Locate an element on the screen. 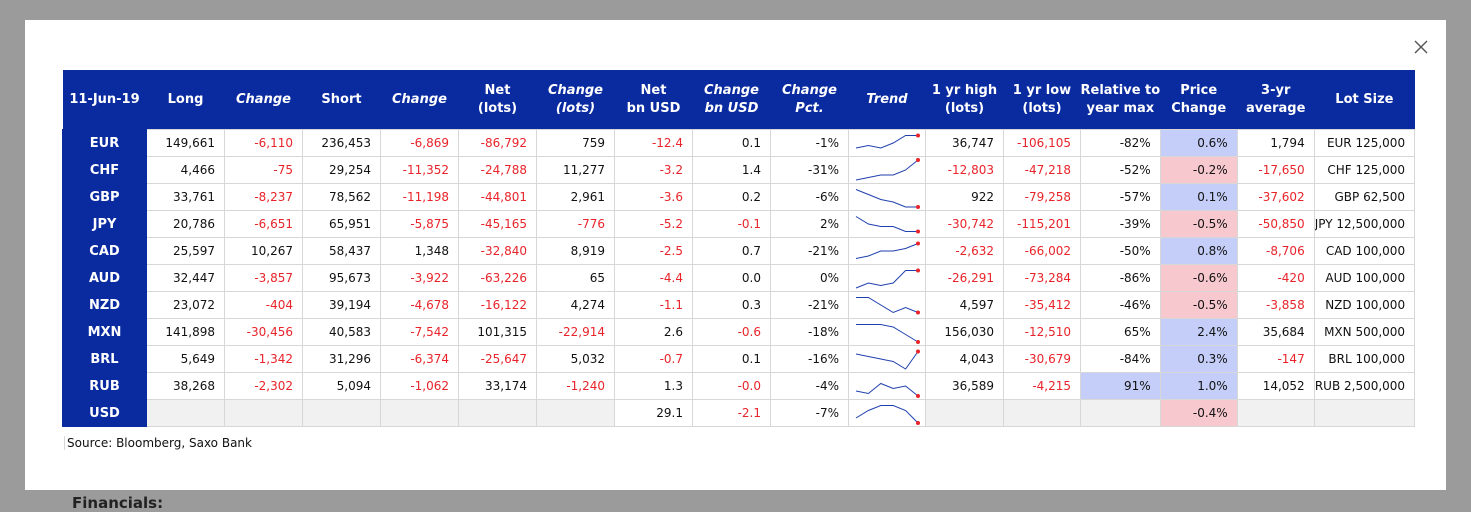 This screenshot has width=1471, height=512. column-header-line2: Change is located at coordinates (1199, 108).